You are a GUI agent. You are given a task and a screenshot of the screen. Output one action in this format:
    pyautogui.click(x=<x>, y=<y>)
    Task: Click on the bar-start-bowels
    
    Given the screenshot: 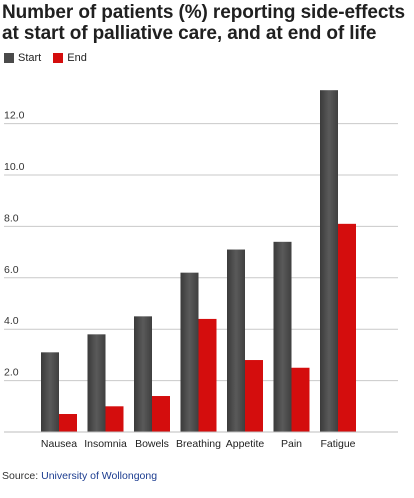 What is the action you would take?
    pyautogui.click(x=143, y=374)
    